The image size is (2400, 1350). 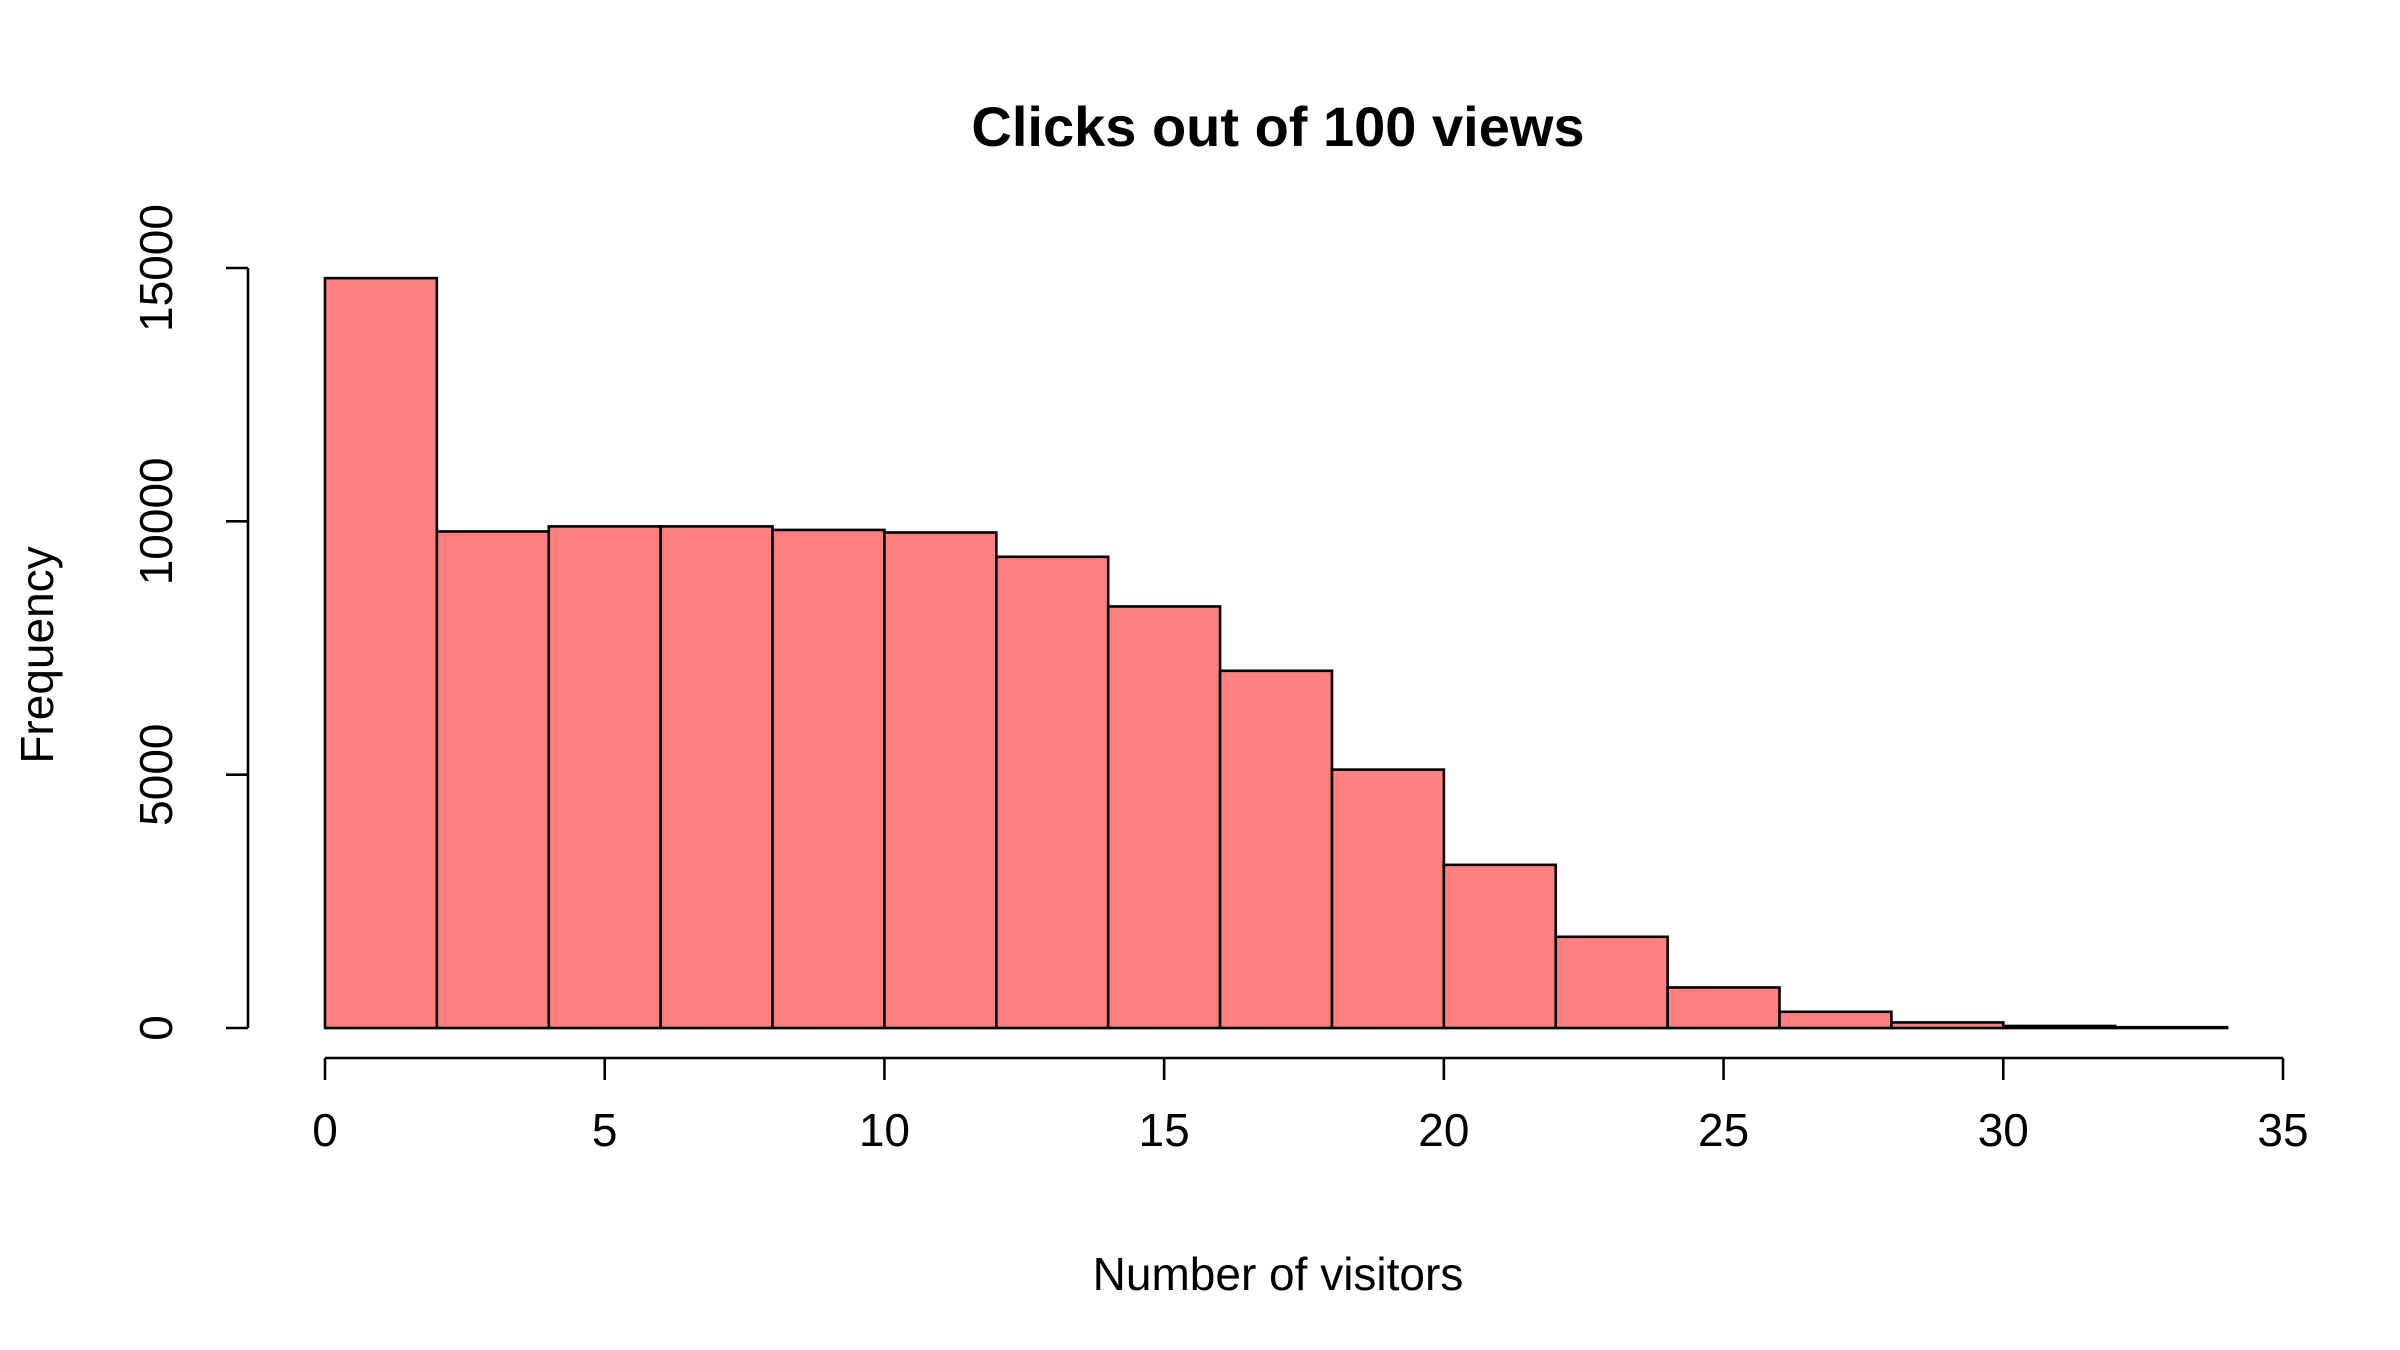 What do you see at coordinates (1278, 1274) in the screenshot?
I see `x-axis-title: Number of visitors` at bounding box center [1278, 1274].